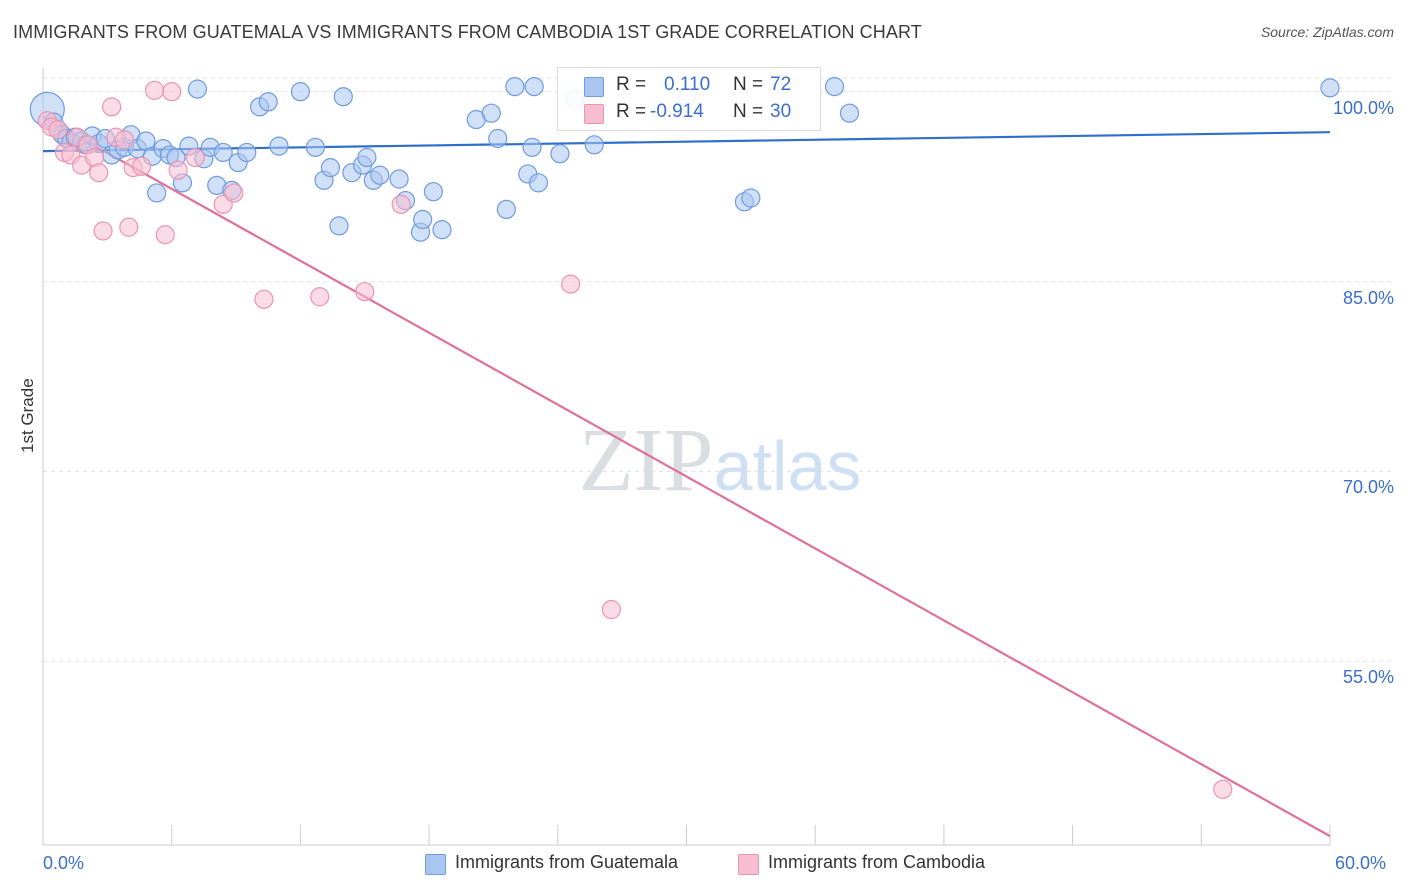 This screenshot has height=892, width=1406. I want to click on legend-swatch-cambodia, so click(748, 864).